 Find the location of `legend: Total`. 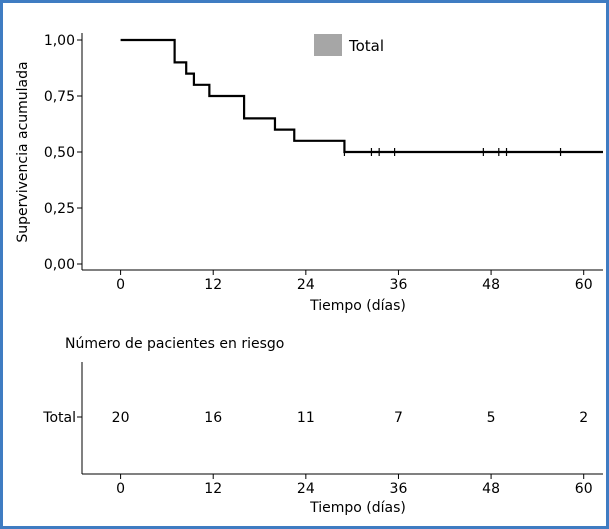

legend: Total is located at coordinates (349, 45).